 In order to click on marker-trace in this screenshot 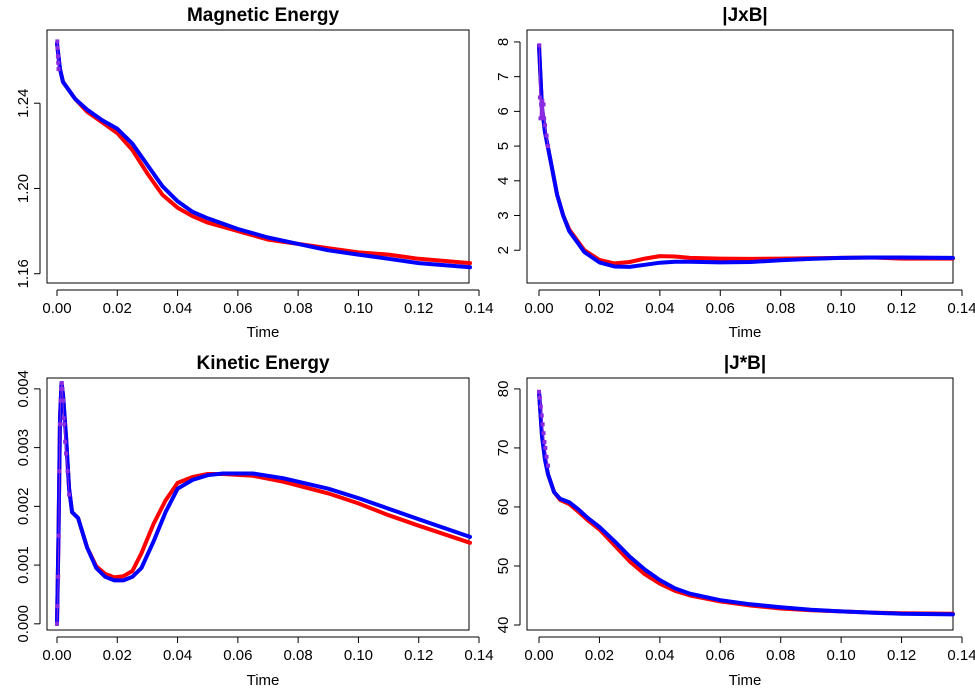, I will do `click(543, 428)`.